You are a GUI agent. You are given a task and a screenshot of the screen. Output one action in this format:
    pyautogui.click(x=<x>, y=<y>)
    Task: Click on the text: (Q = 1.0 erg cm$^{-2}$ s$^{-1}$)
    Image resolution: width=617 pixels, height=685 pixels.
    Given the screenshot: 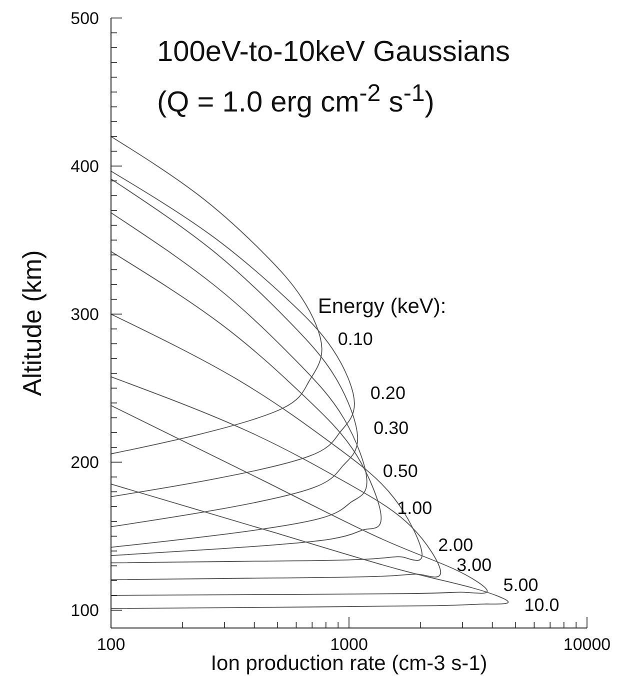 What is the action you would take?
    pyautogui.click(x=295, y=100)
    